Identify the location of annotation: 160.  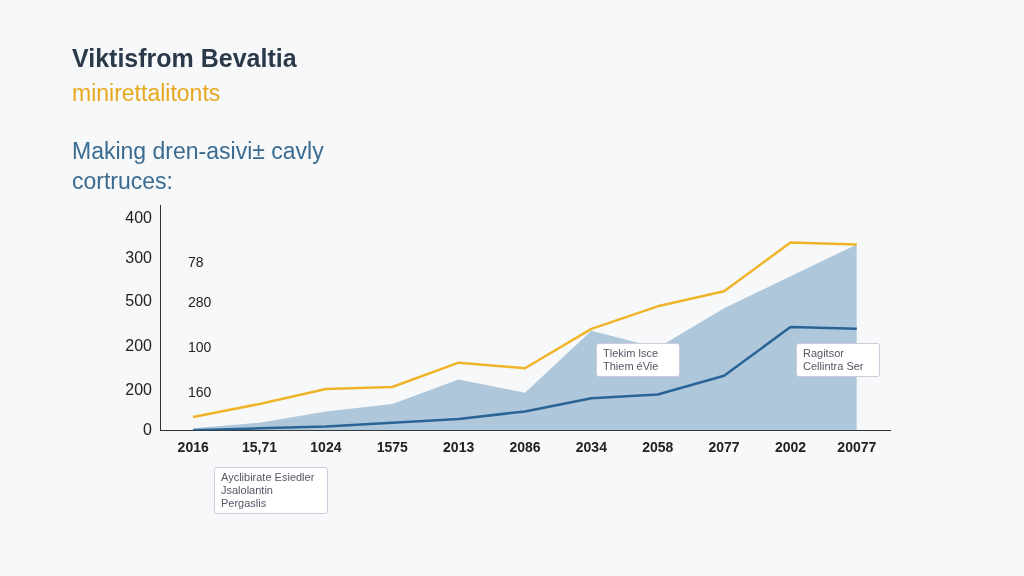
(200, 392).